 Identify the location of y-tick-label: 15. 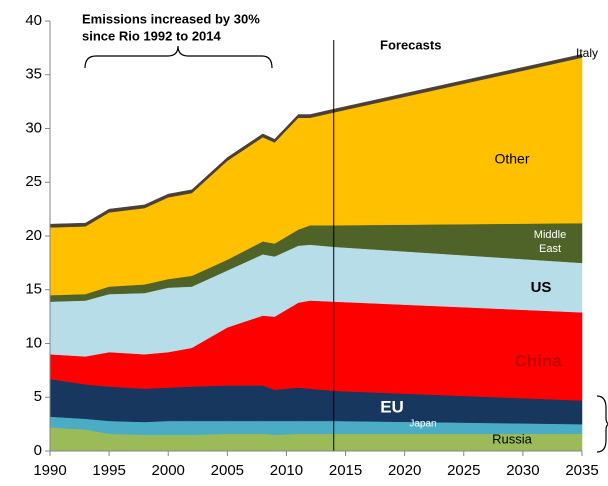
(33, 289).